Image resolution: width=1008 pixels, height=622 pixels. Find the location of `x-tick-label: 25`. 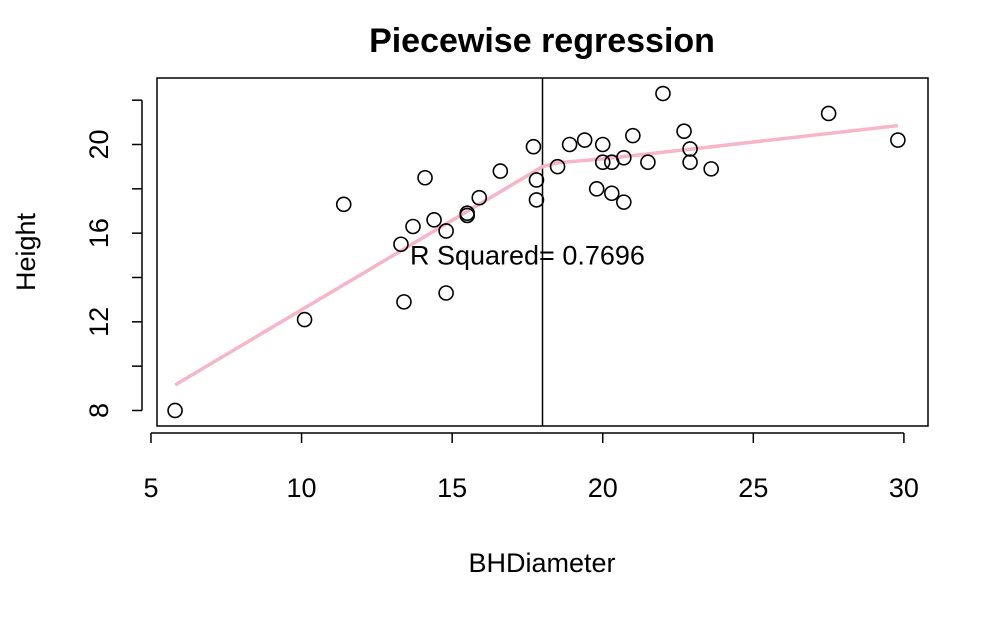

x-tick-label: 25 is located at coordinates (753, 488).